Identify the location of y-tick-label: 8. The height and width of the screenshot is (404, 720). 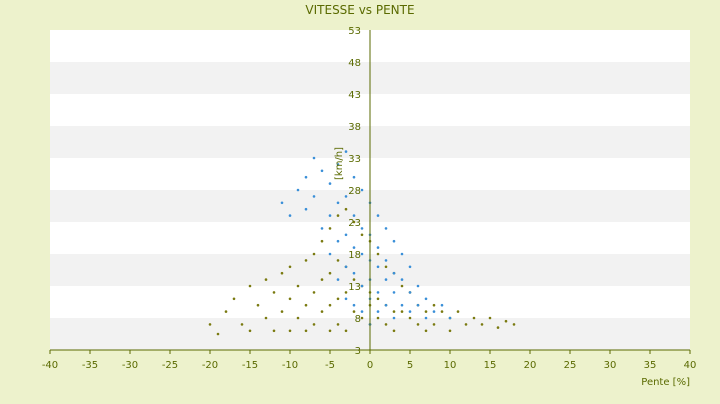
(358, 319).